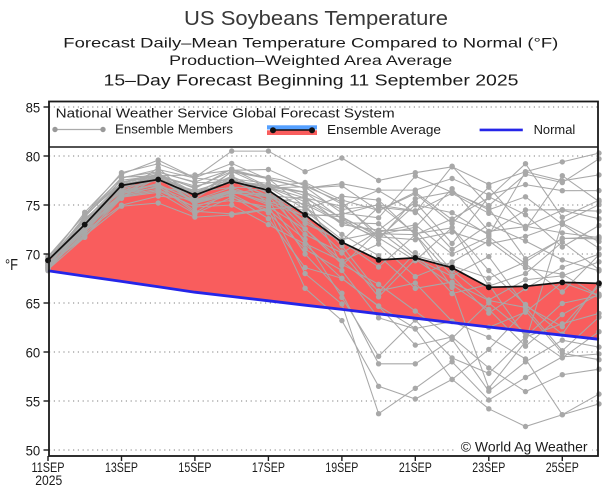 Image resolution: width=616 pixels, height=494 pixels. Describe the element at coordinates (33, 108) in the screenshot. I see `svg-text: 85` at that location.